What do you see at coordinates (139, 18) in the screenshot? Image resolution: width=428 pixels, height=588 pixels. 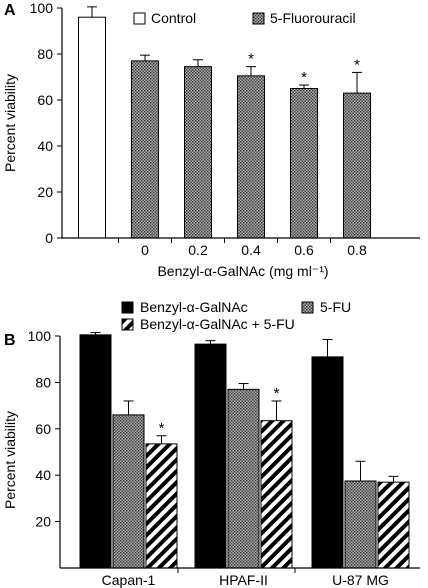 I see `legend-swatch-control` at bounding box center [139, 18].